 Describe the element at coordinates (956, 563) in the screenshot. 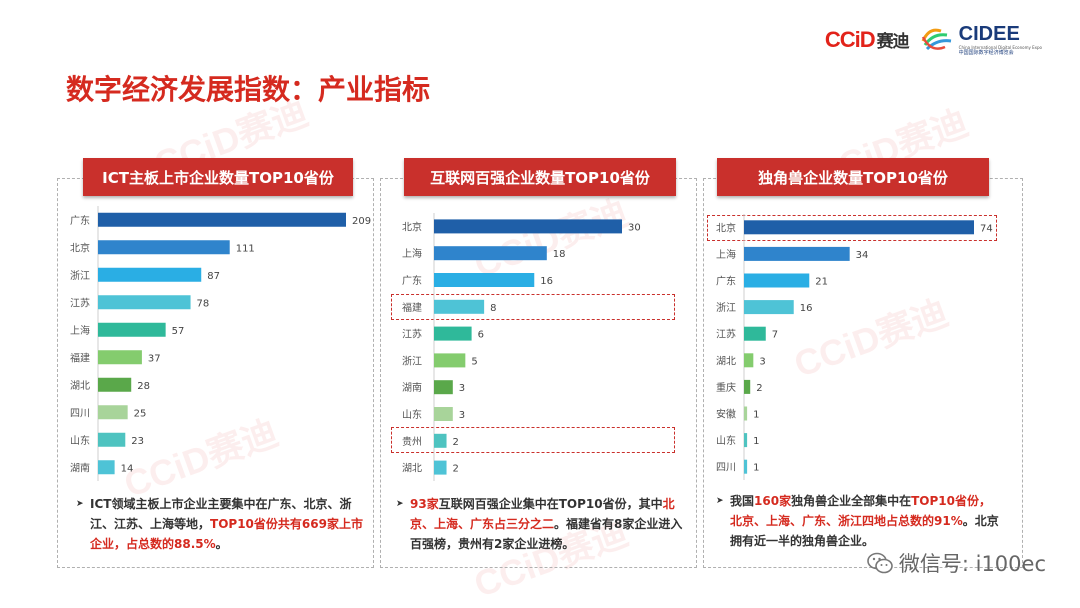

I see `wechat-id: 微信号: i100ec` at that location.